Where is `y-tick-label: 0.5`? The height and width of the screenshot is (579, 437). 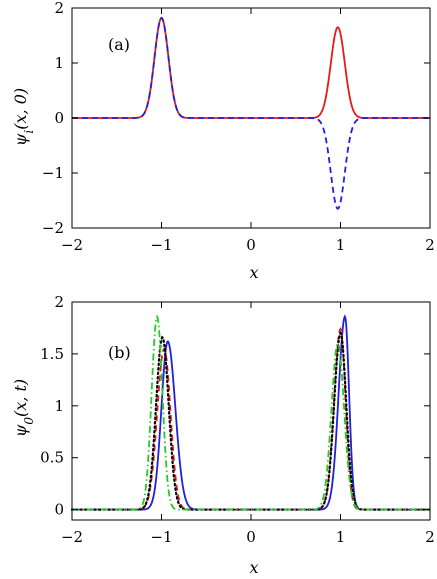 y-tick-label: 0.5 is located at coordinates (52, 458).